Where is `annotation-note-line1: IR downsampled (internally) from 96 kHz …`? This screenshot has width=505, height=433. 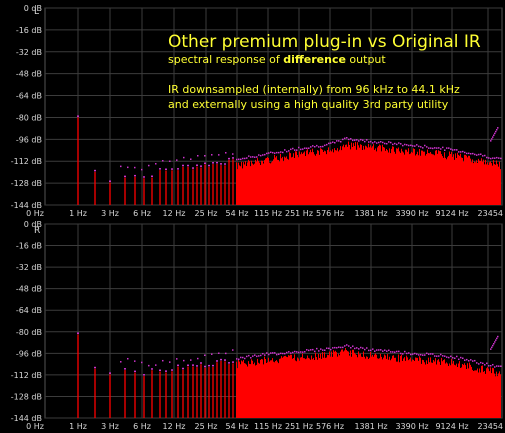
annotation-note-line1: IR downsampled (internally) from 96 kHz … is located at coordinates (314, 89).